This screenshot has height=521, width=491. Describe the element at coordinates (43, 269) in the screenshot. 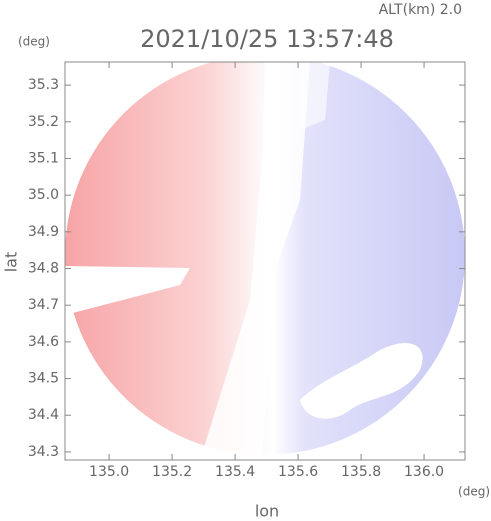

I see `y-tick-label: 34.8` at that location.